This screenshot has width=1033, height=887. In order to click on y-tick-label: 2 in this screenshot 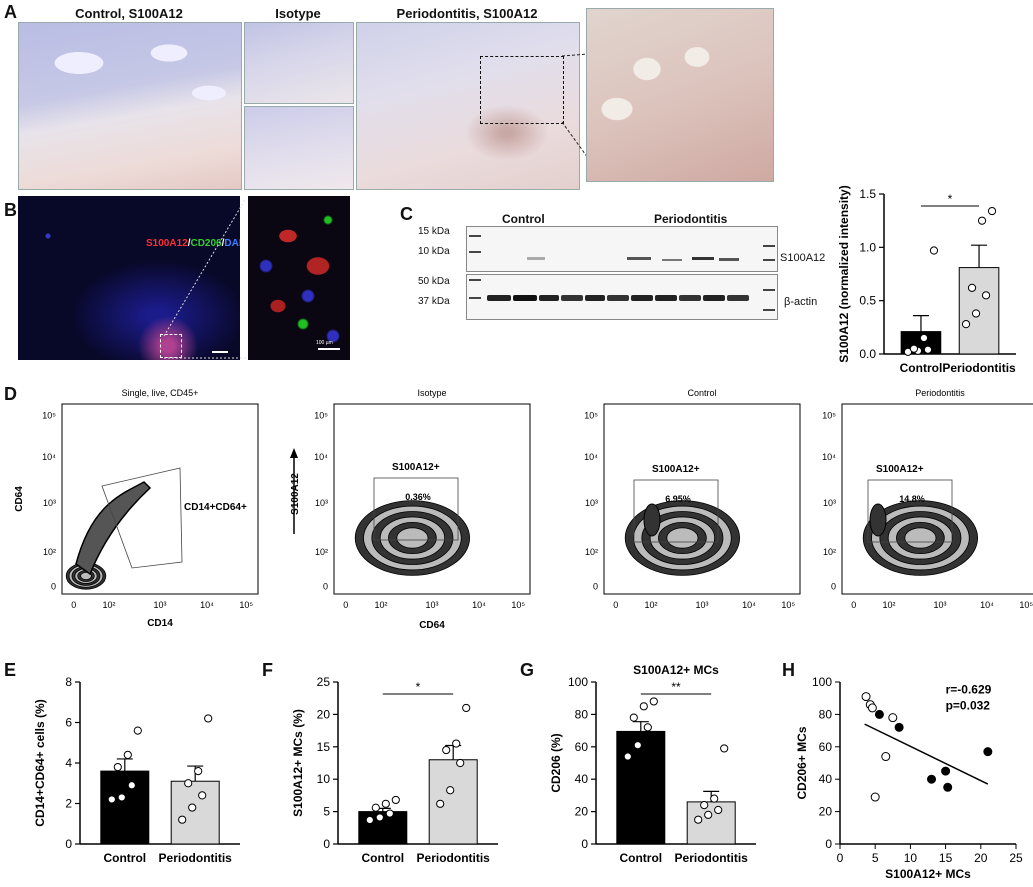, I will do `click(68, 804)`.